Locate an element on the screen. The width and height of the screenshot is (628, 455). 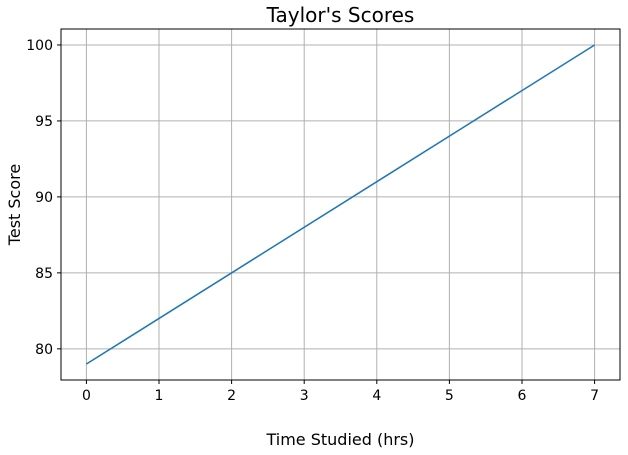
y-tick-label: 95 is located at coordinates (44, 122).